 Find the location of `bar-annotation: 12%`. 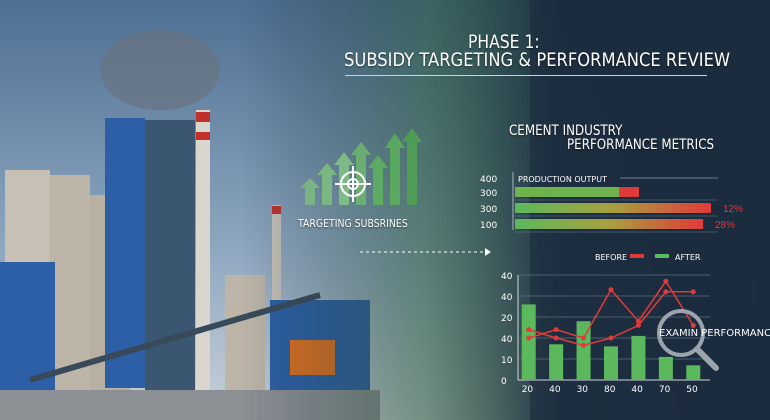

bar-annotation: 12% is located at coordinates (733, 209).